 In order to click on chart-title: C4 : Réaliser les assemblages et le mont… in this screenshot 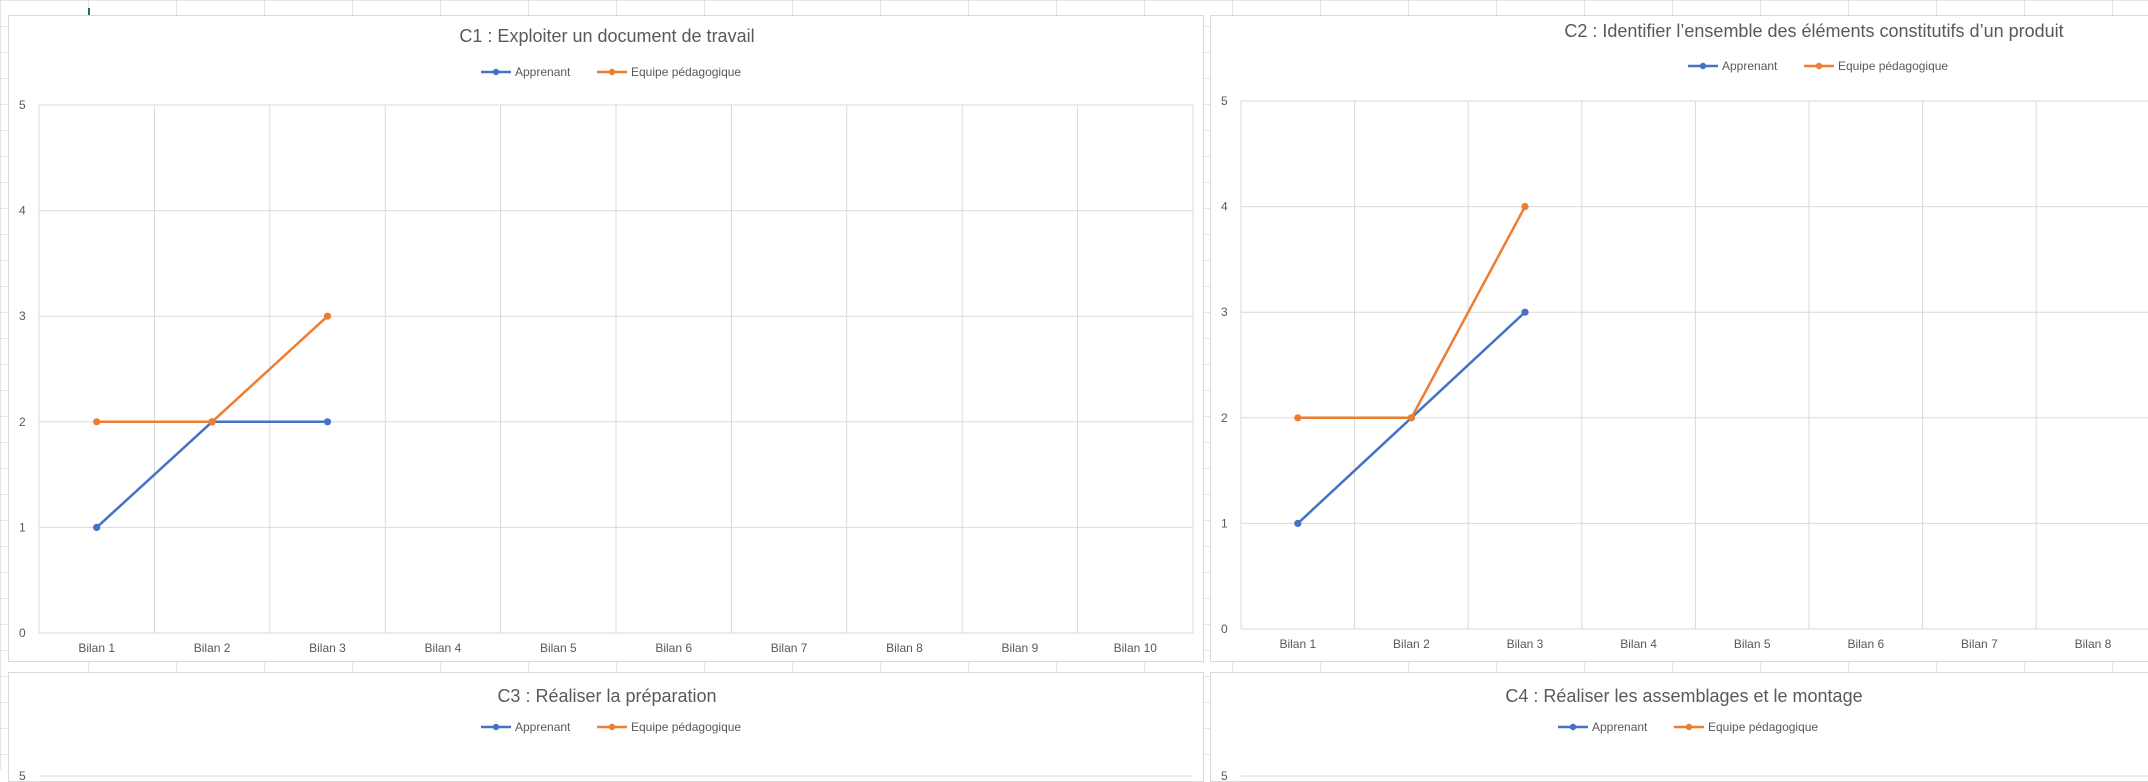, I will do `click(1683, 696)`.